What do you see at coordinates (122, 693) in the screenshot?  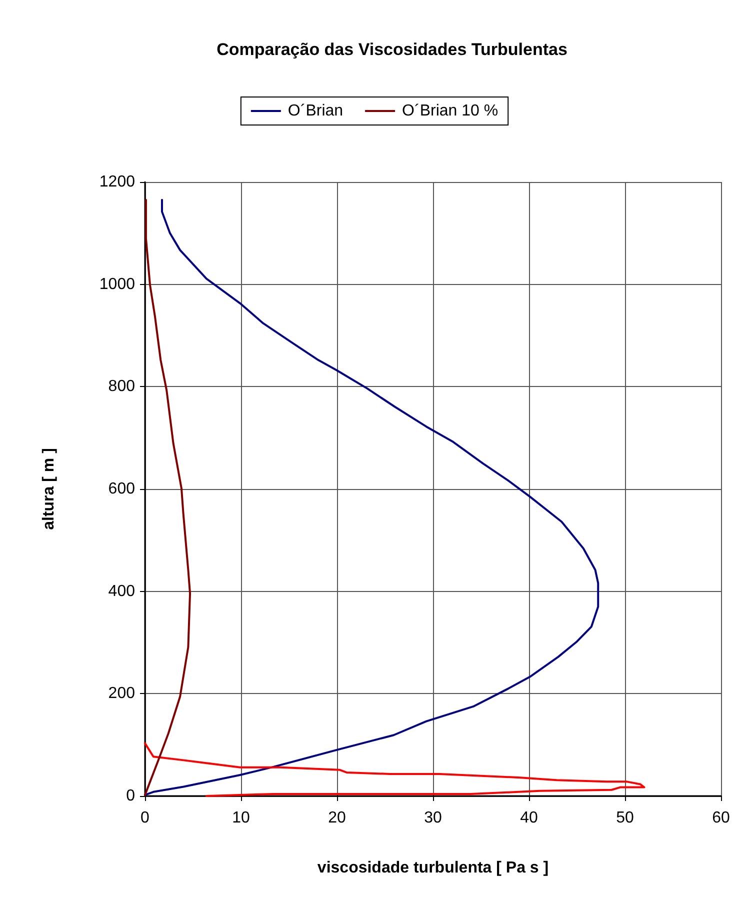 I see `y-tick-label: 200` at bounding box center [122, 693].